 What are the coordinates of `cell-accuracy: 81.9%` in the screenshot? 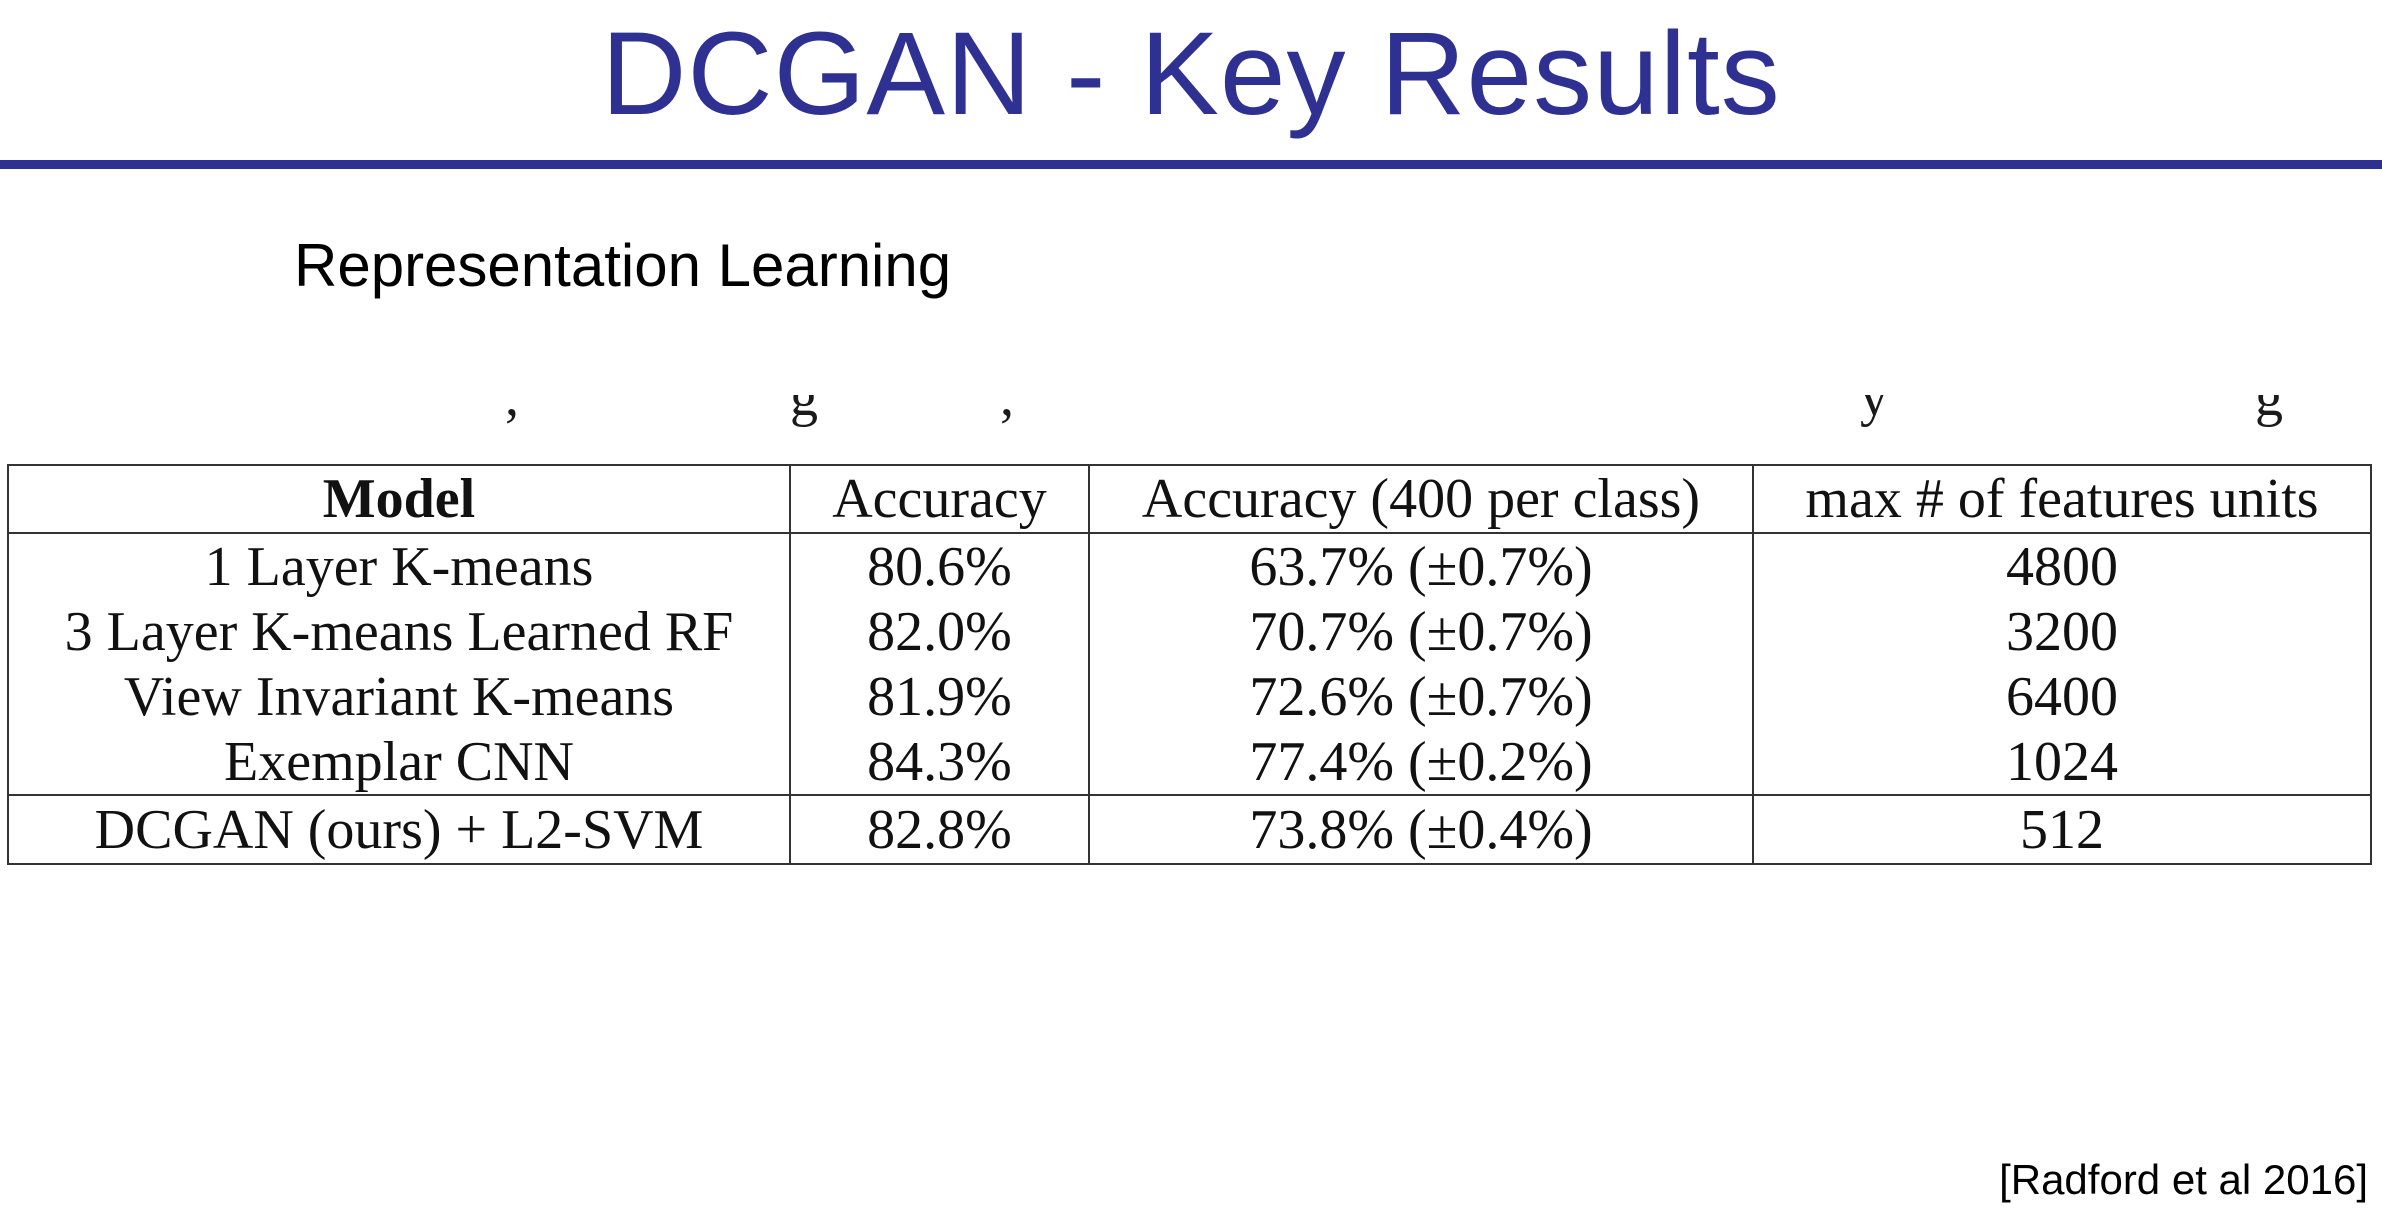 It's located at (939, 696).